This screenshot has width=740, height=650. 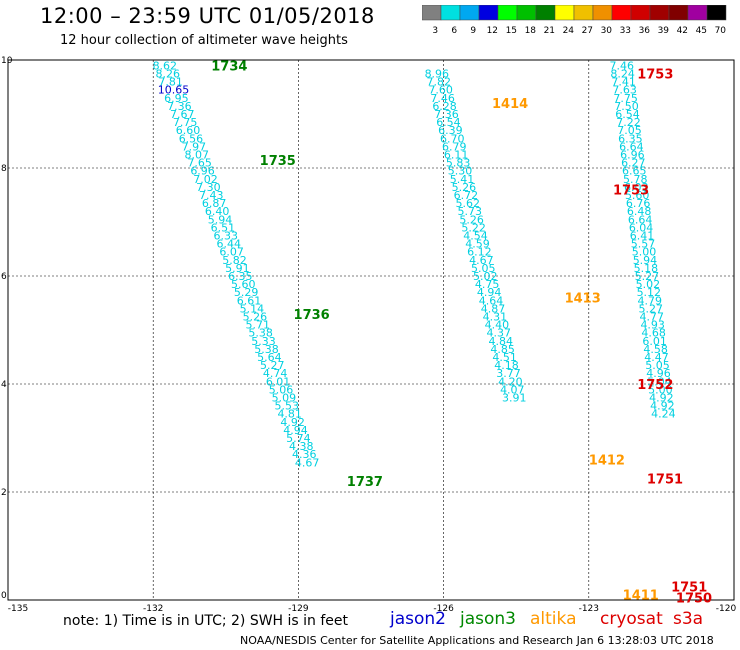 What do you see at coordinates (658, 373) in the screenshot?
I see `wave-height-label: 4.96` at bounding box center [658, 373].